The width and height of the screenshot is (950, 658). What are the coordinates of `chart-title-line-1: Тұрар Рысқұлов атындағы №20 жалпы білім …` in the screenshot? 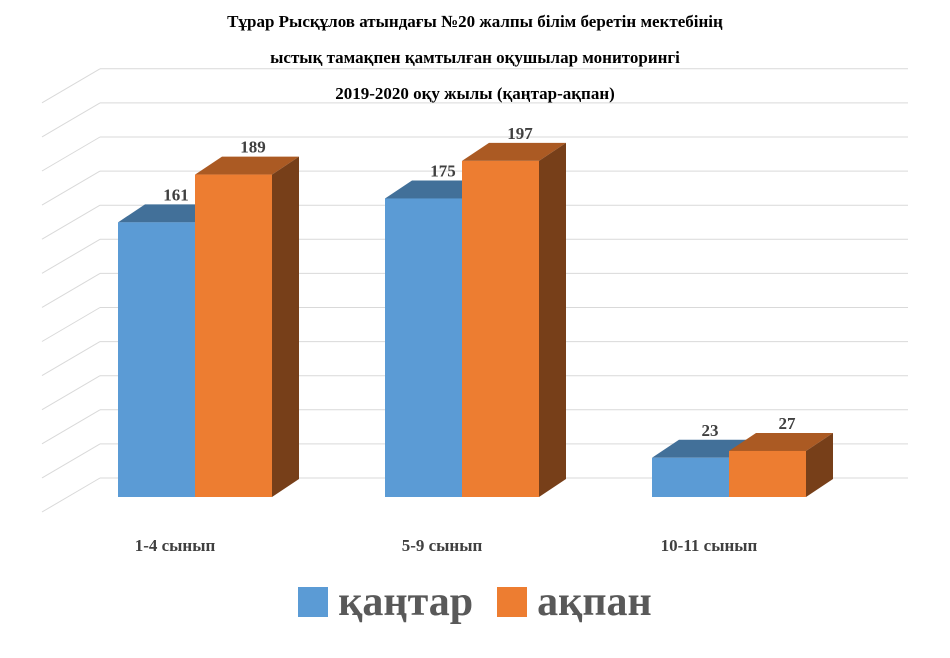 It's located at (475, 21).